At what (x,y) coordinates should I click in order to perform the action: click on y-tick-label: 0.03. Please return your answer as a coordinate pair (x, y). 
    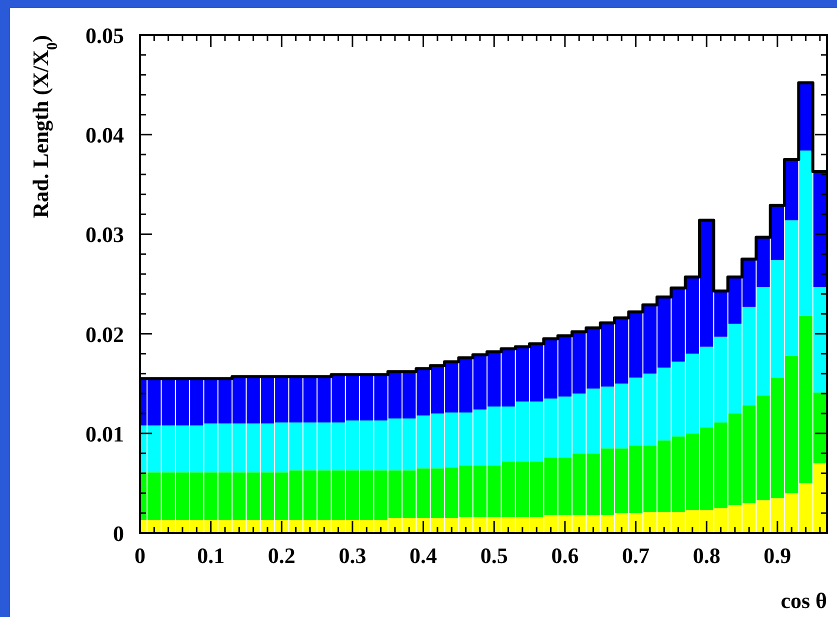
    Looking at the image, I should click on (105, 235).